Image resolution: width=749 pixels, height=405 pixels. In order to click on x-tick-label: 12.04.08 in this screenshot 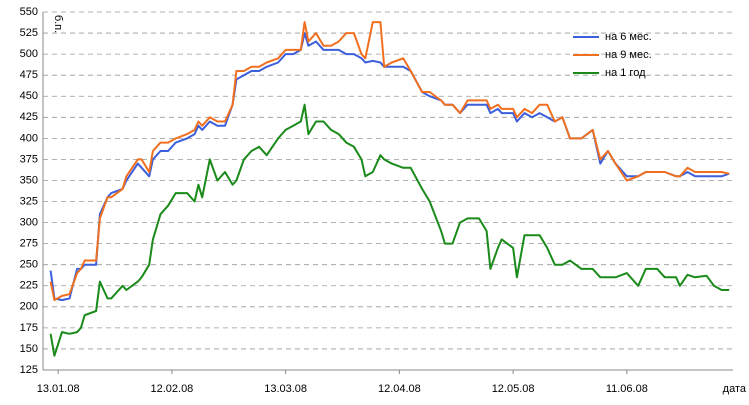, I will do `click(399, 389)`.